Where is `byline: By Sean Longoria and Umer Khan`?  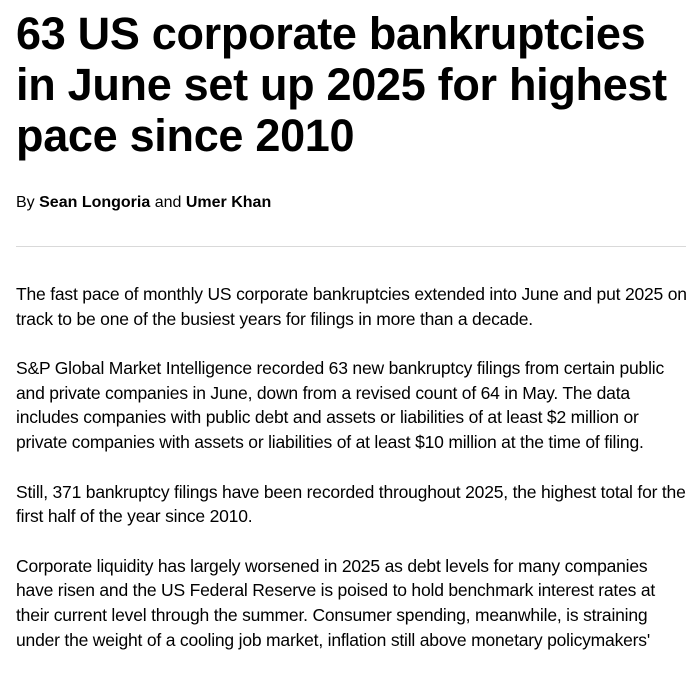 byline: By Sean Longoria and Umer Khan is located at coordinates (357, 203).